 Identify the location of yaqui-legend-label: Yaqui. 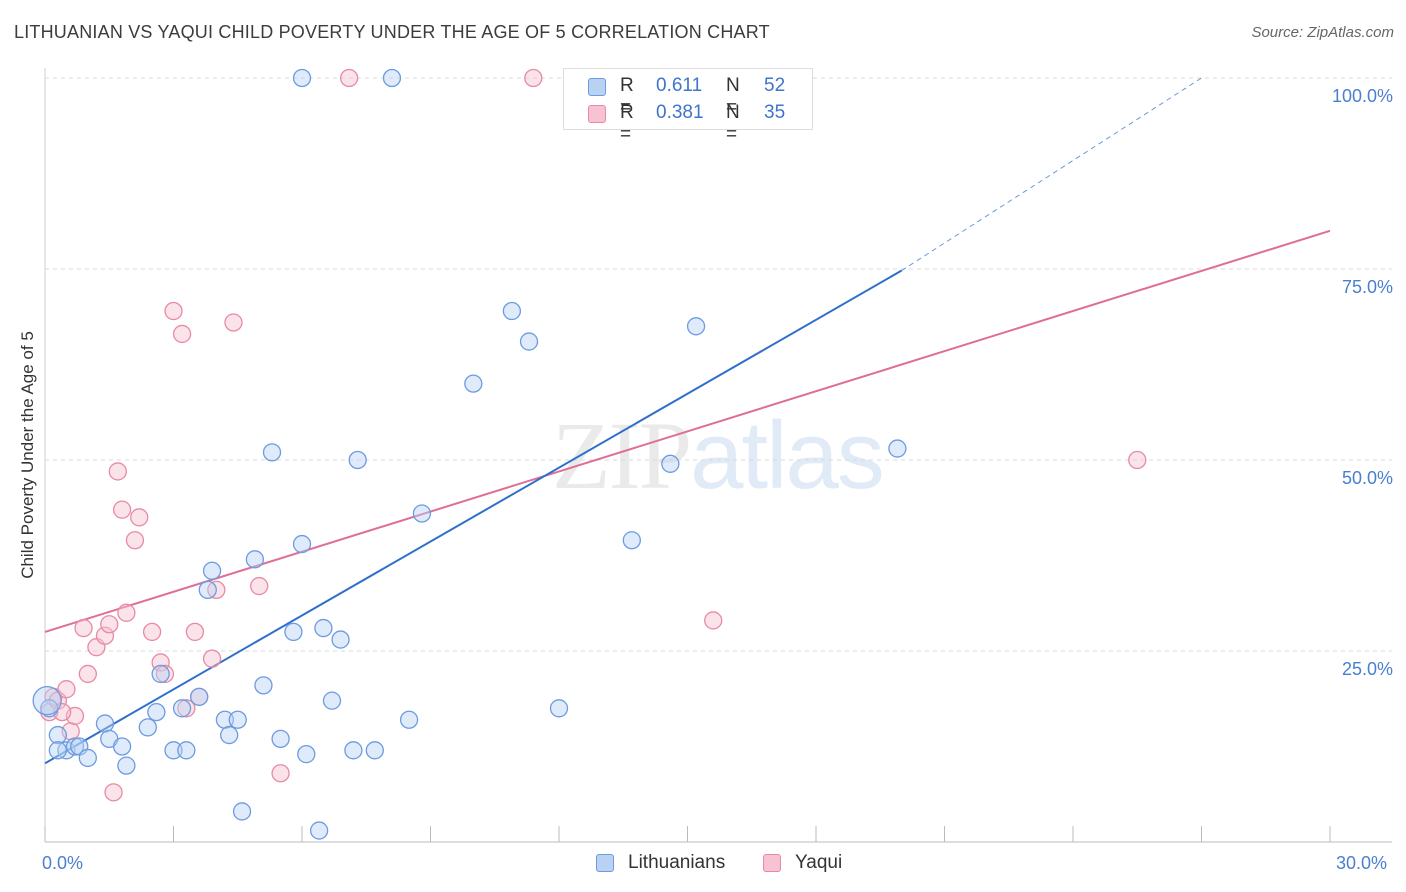
(819, 862).